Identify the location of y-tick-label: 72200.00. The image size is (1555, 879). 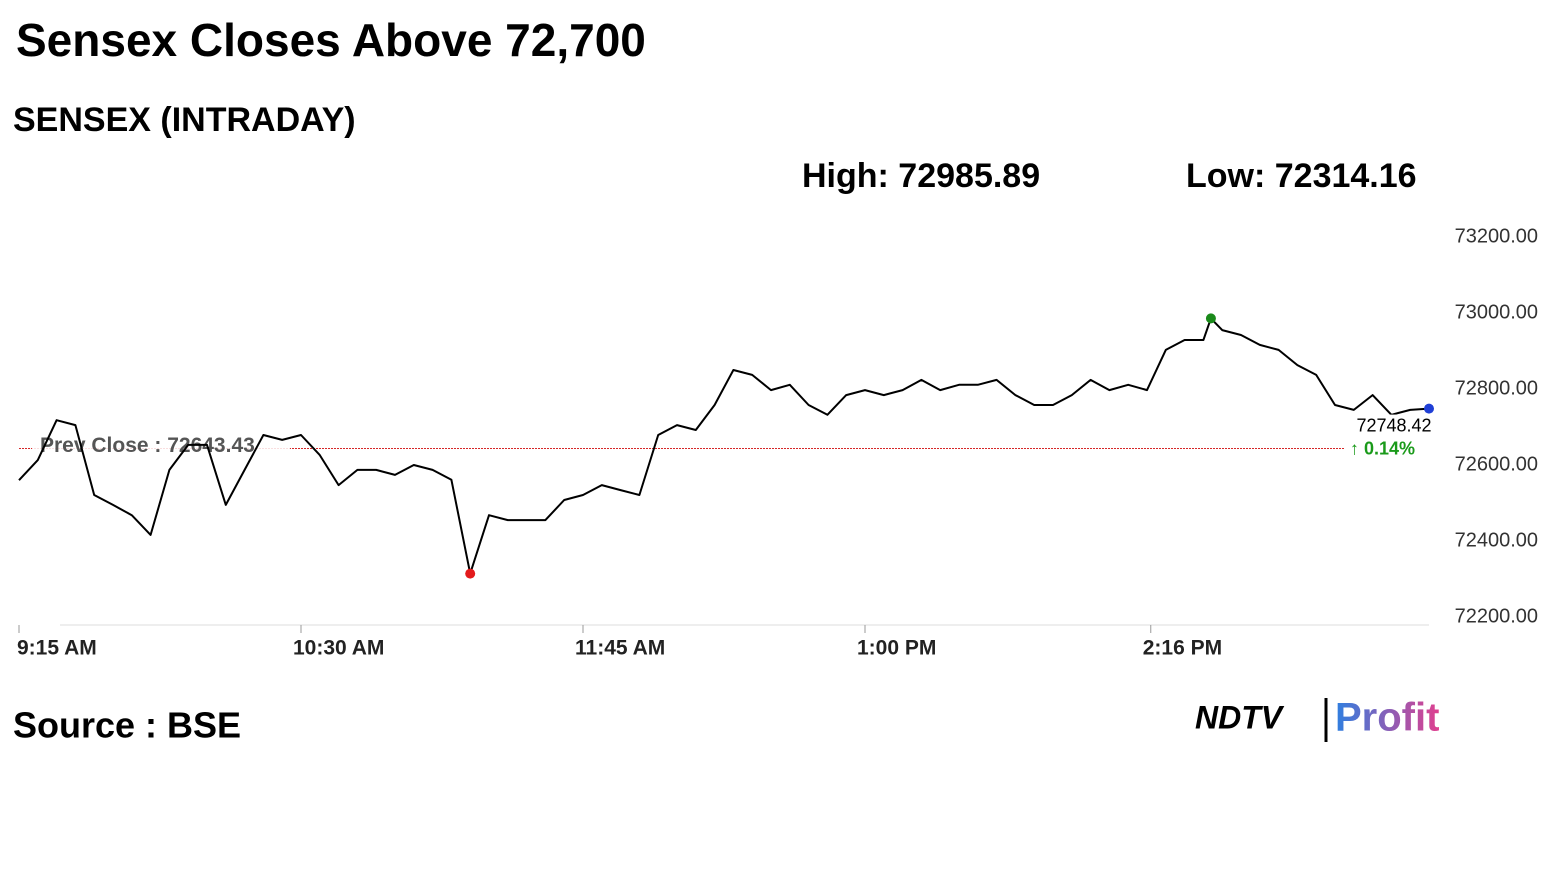
(1496, 616).